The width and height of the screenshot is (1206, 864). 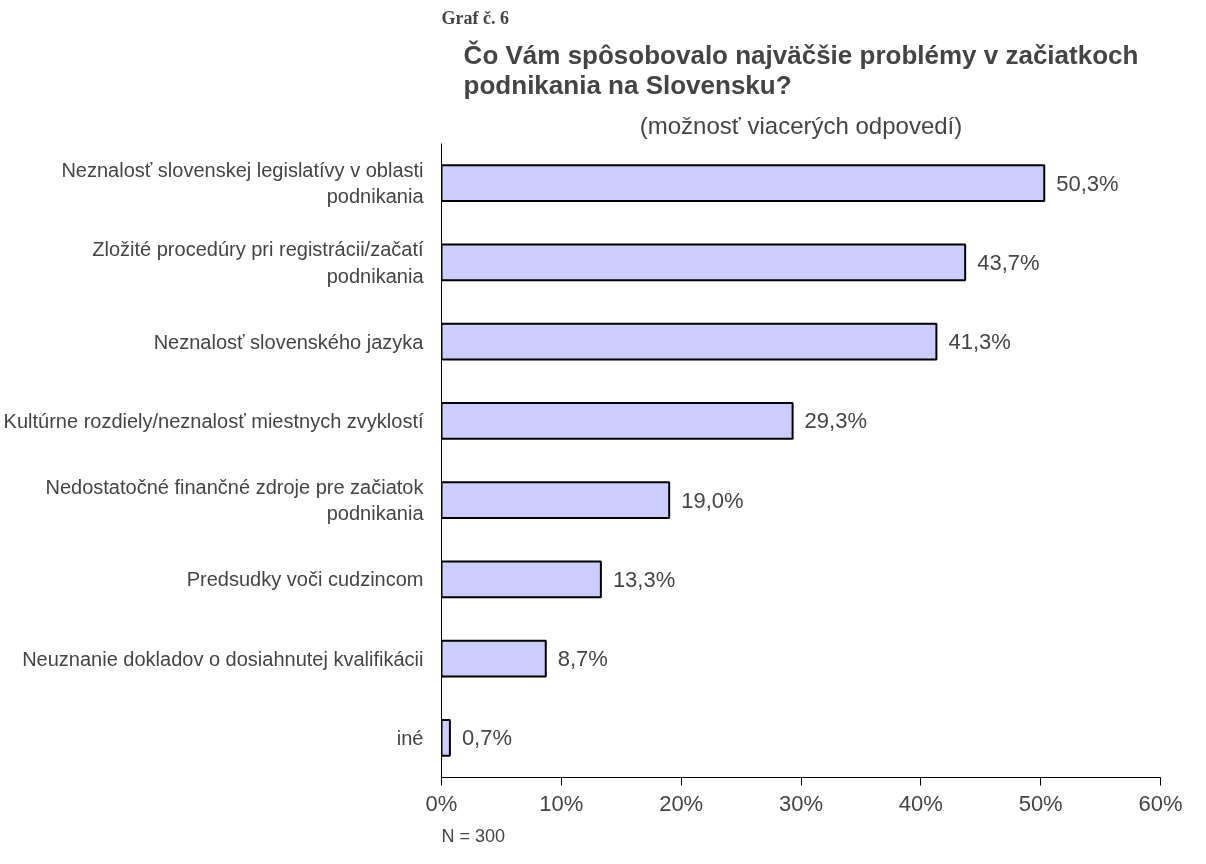 What do you see at coordinates (920, 803) in the screenshot?
I see `x-tick-label: 40%` at bounding box center [920, 803].